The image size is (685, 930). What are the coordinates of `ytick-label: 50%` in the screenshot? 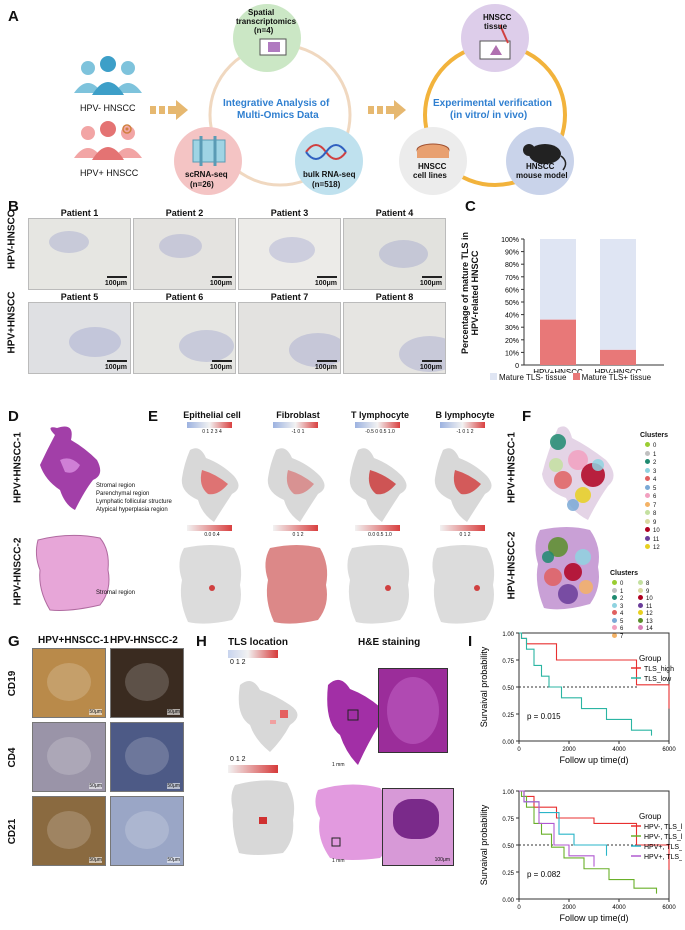 It's located at (512, 303).